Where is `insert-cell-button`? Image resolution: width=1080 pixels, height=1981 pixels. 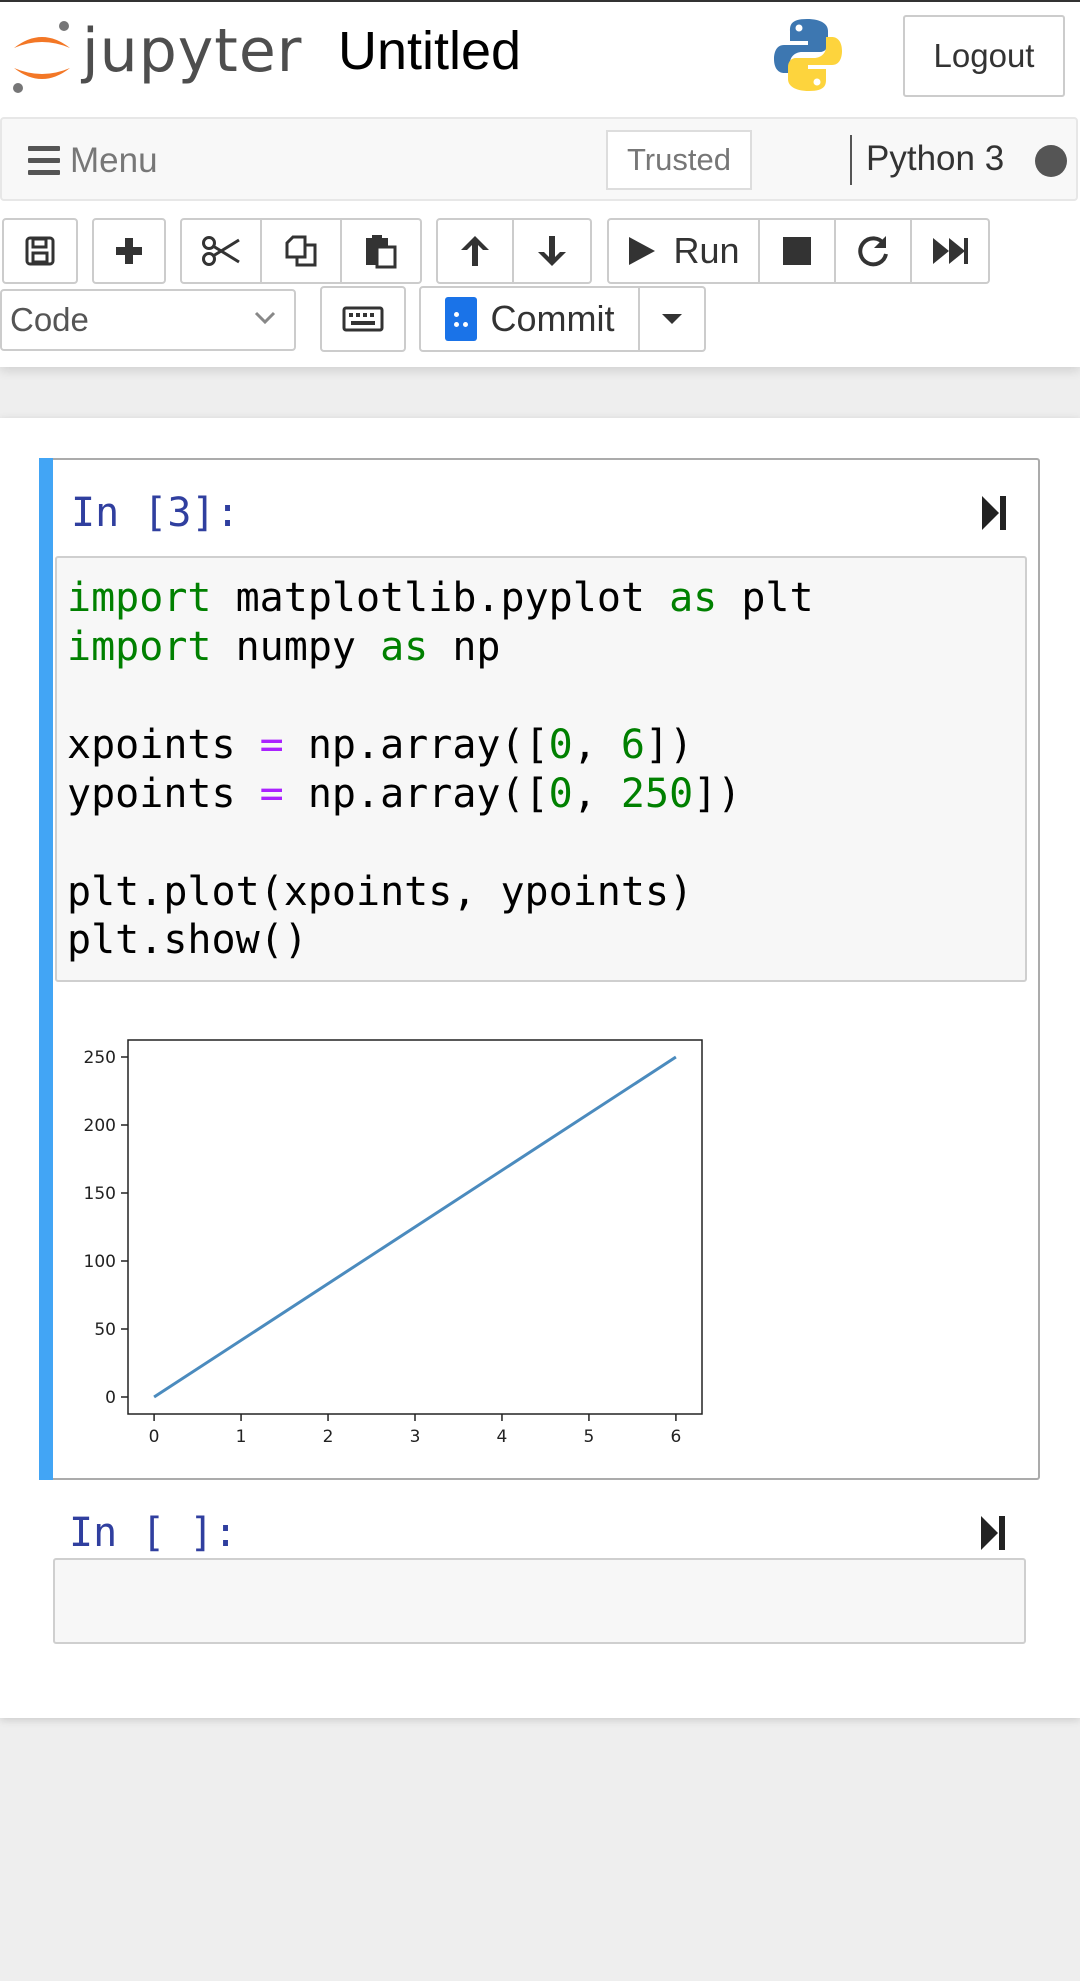
insert-cell-button is located at coordinates (129, 251).